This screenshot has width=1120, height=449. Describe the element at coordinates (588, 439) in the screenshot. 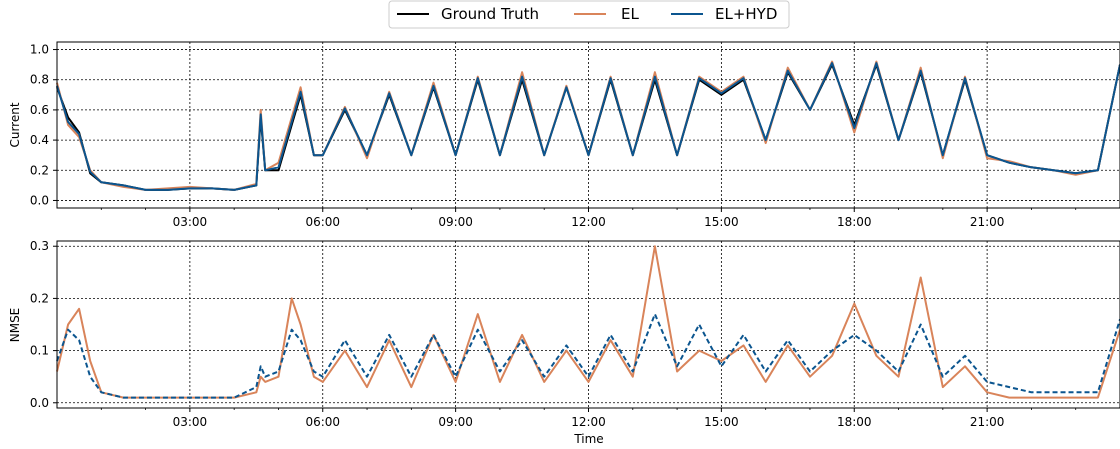

I see `x-axis-label: Time` at that location.